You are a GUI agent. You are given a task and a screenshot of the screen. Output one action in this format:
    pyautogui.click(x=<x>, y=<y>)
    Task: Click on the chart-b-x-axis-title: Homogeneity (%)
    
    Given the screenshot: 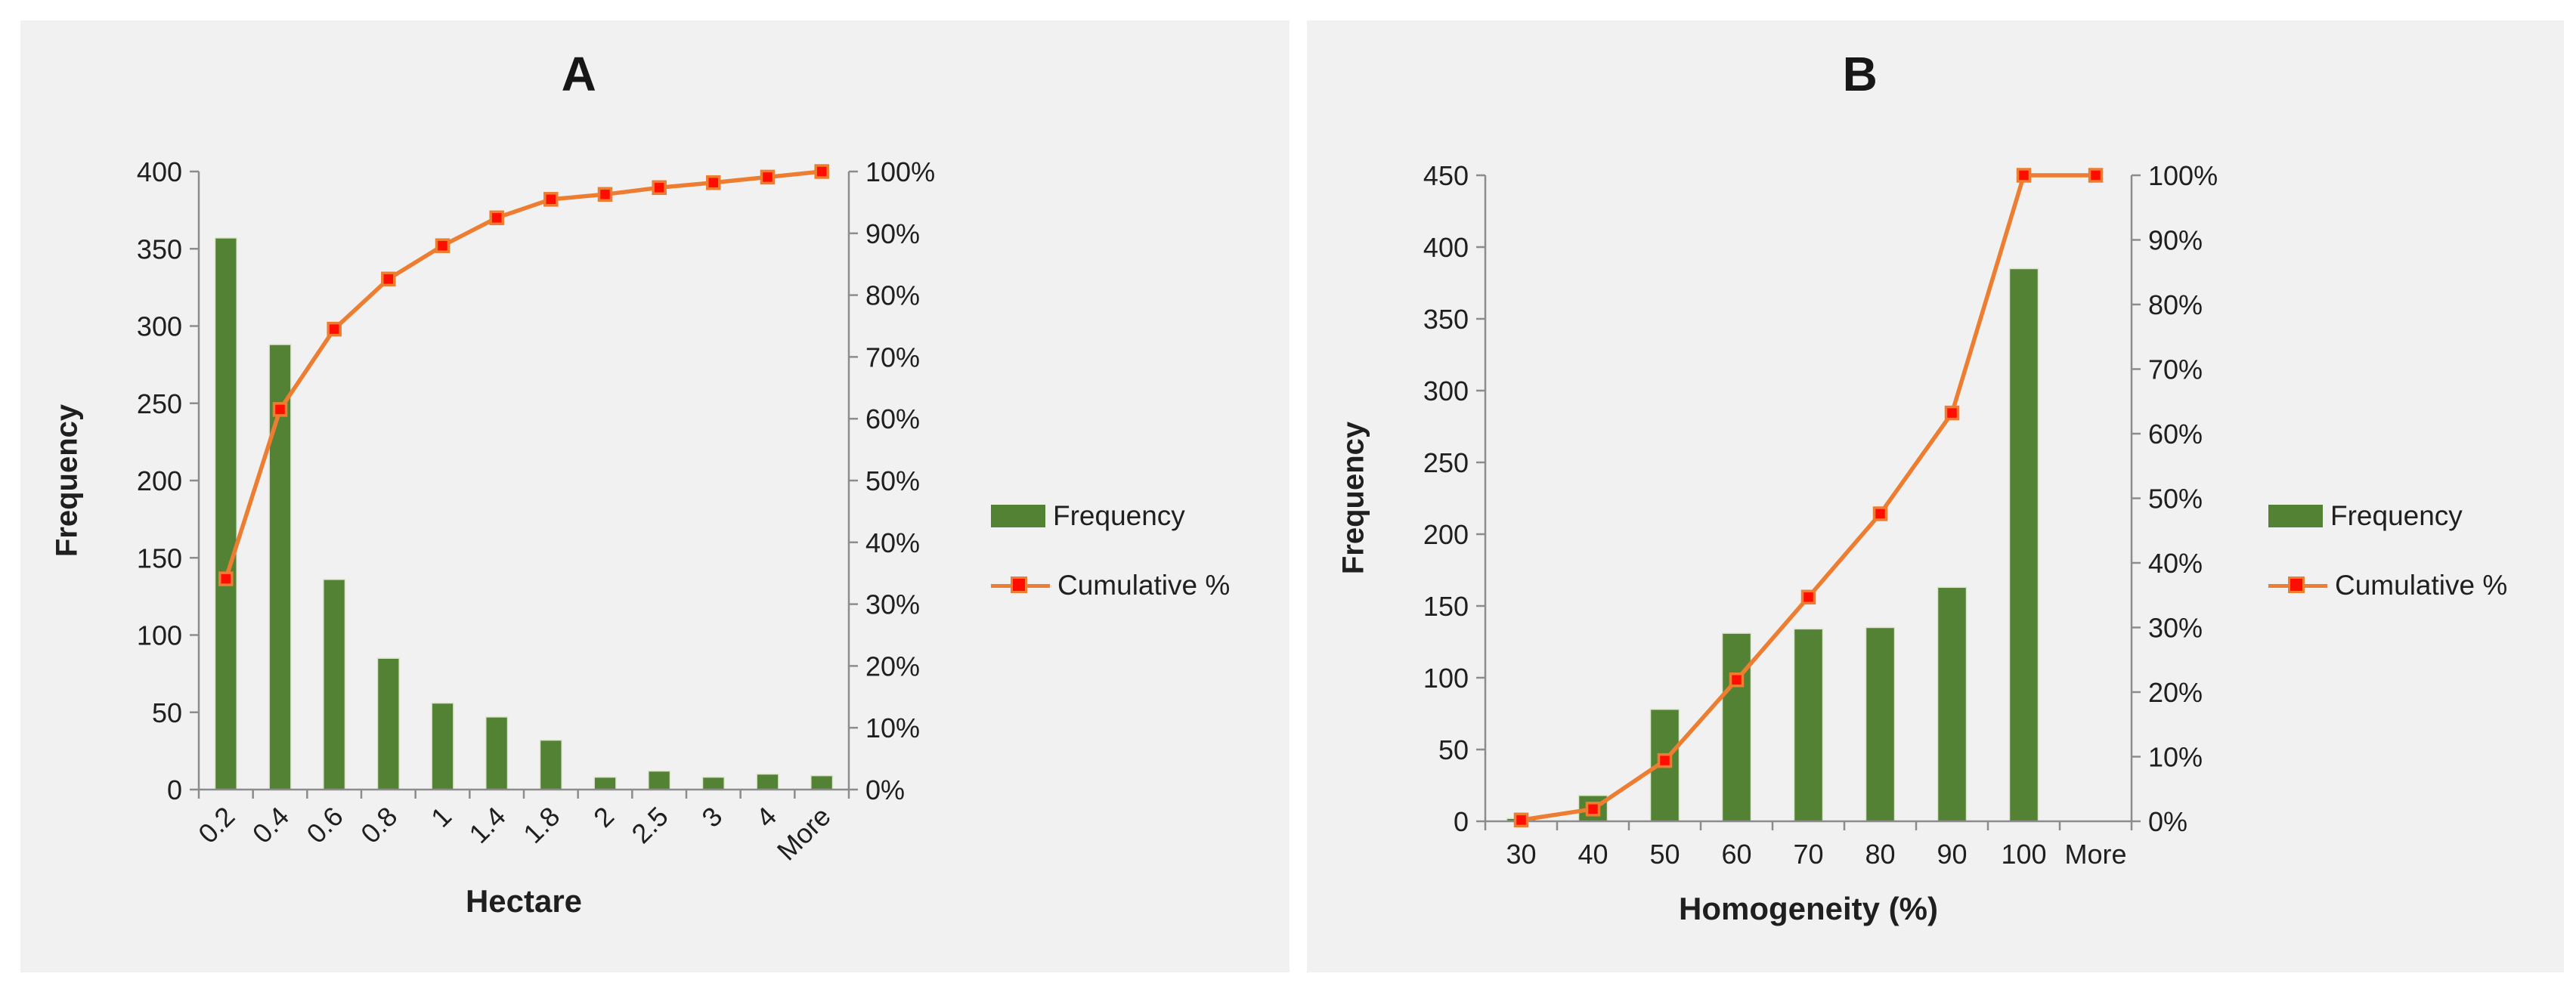 What is the action you would take?
    pyautogui.click(x=1808, y=908)
    